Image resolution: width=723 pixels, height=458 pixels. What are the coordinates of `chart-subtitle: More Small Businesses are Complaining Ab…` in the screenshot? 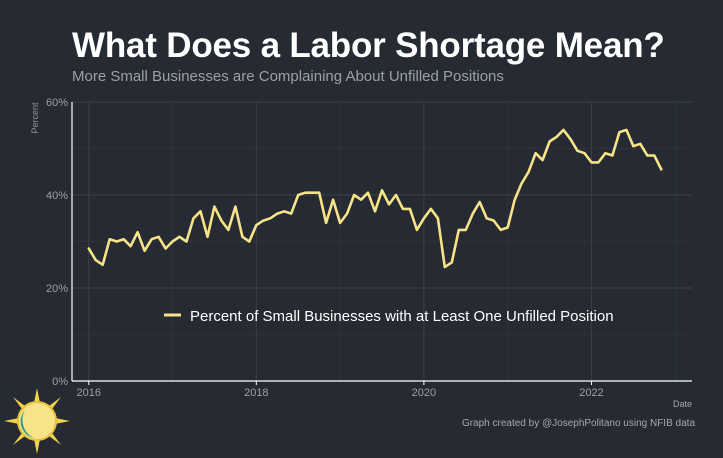 It's located at (288, 76).